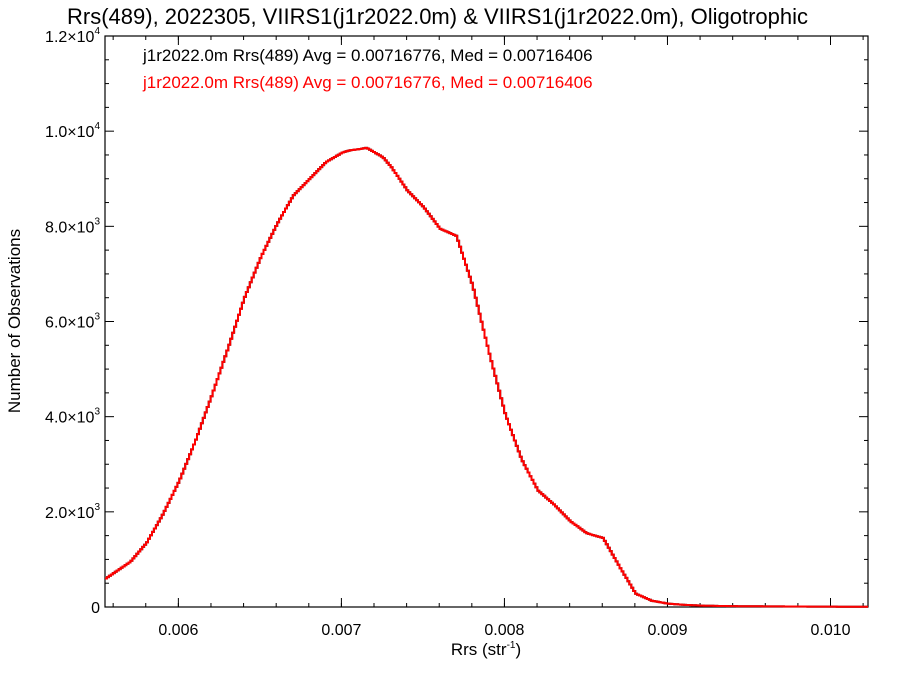 Image resolution: width=900 pixels, height=675 pixels. Describe the element at coordinates (178, 630) in the screenshot. I see `x-tick-label: 0.006` at that location.